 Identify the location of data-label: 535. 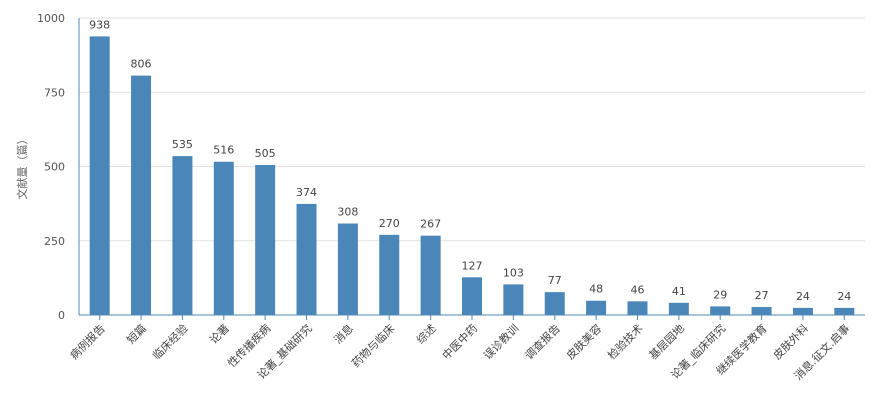
(182, 144).